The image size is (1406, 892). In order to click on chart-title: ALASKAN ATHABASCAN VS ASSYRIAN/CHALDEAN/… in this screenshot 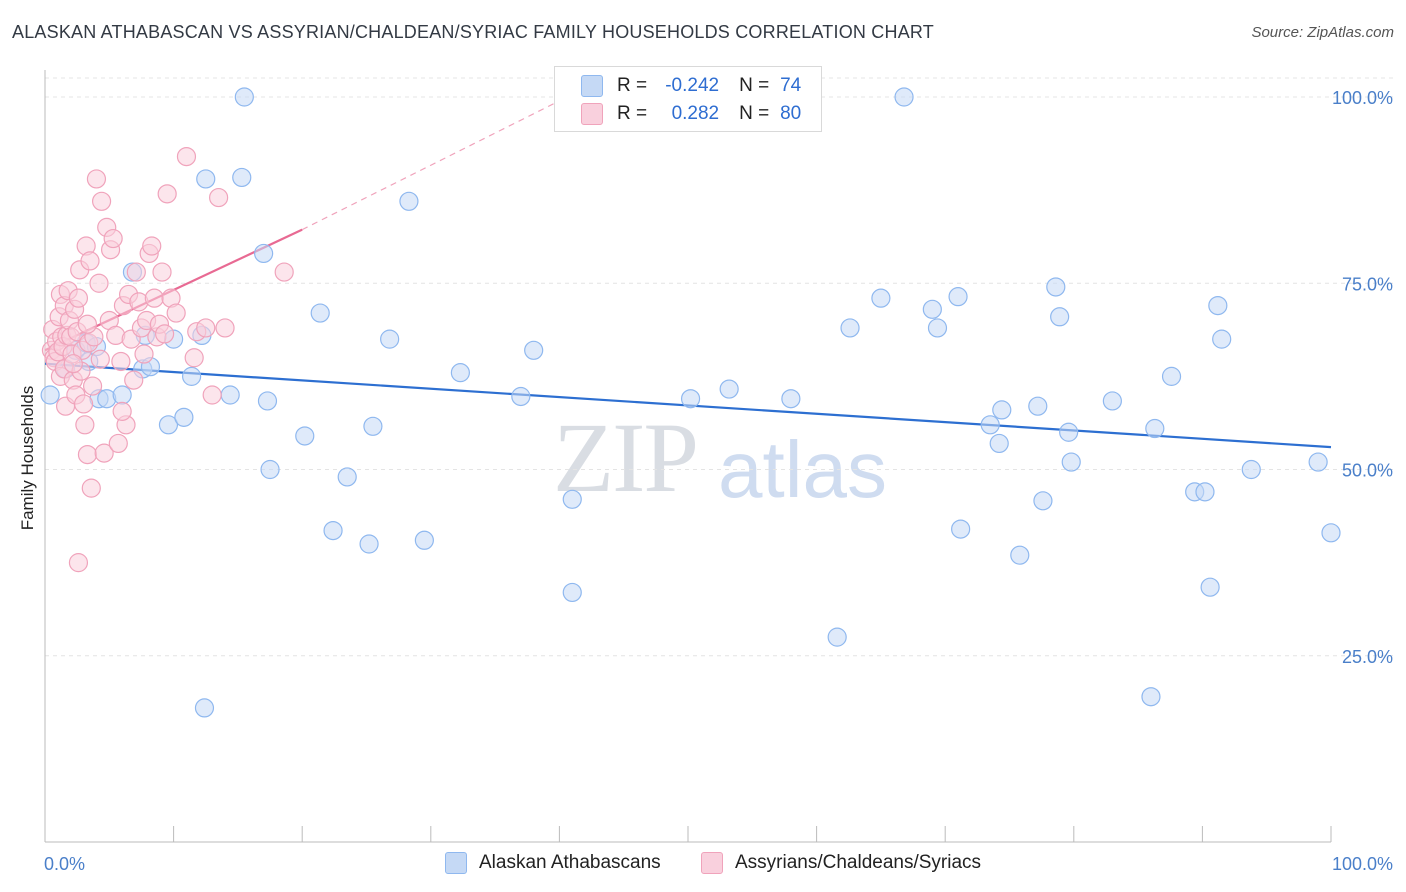, I will do `click(473, 32)`.